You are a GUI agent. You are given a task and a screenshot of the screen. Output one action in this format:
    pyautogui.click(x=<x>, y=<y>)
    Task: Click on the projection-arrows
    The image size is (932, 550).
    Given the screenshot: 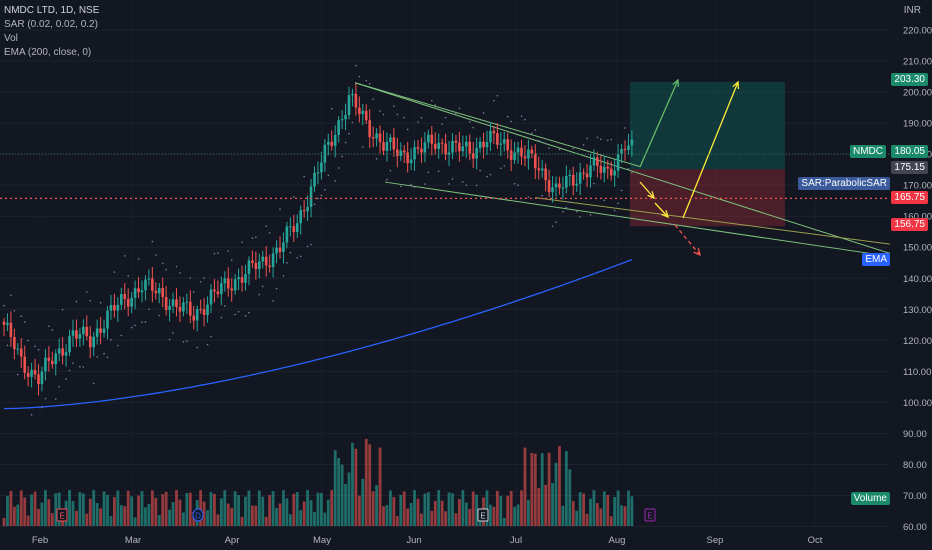 What is the action you would take?
    pyautogui.click(x=689, y=167)
    